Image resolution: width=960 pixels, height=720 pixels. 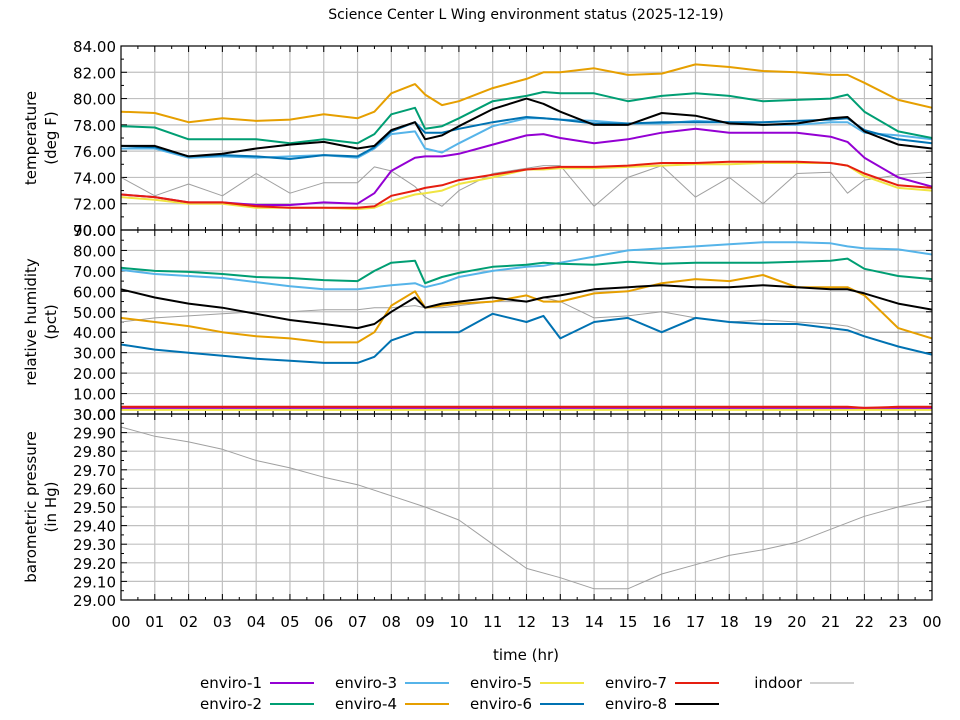 What do you see at coordinates (289, 622) in the screenshot?
I see `x-tick-label: 05` at bounding box center [289, 622].